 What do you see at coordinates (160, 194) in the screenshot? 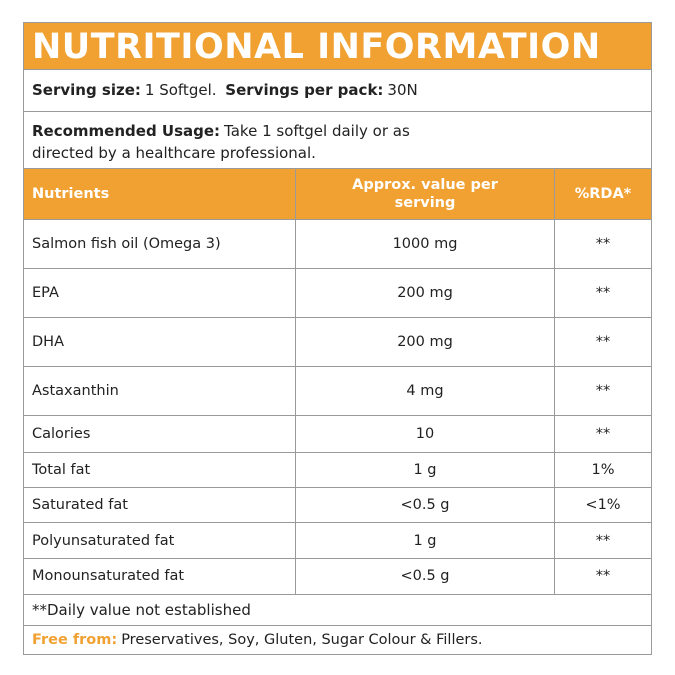
I see `header-cell: Nutrients` at bounding box center [160, 194].